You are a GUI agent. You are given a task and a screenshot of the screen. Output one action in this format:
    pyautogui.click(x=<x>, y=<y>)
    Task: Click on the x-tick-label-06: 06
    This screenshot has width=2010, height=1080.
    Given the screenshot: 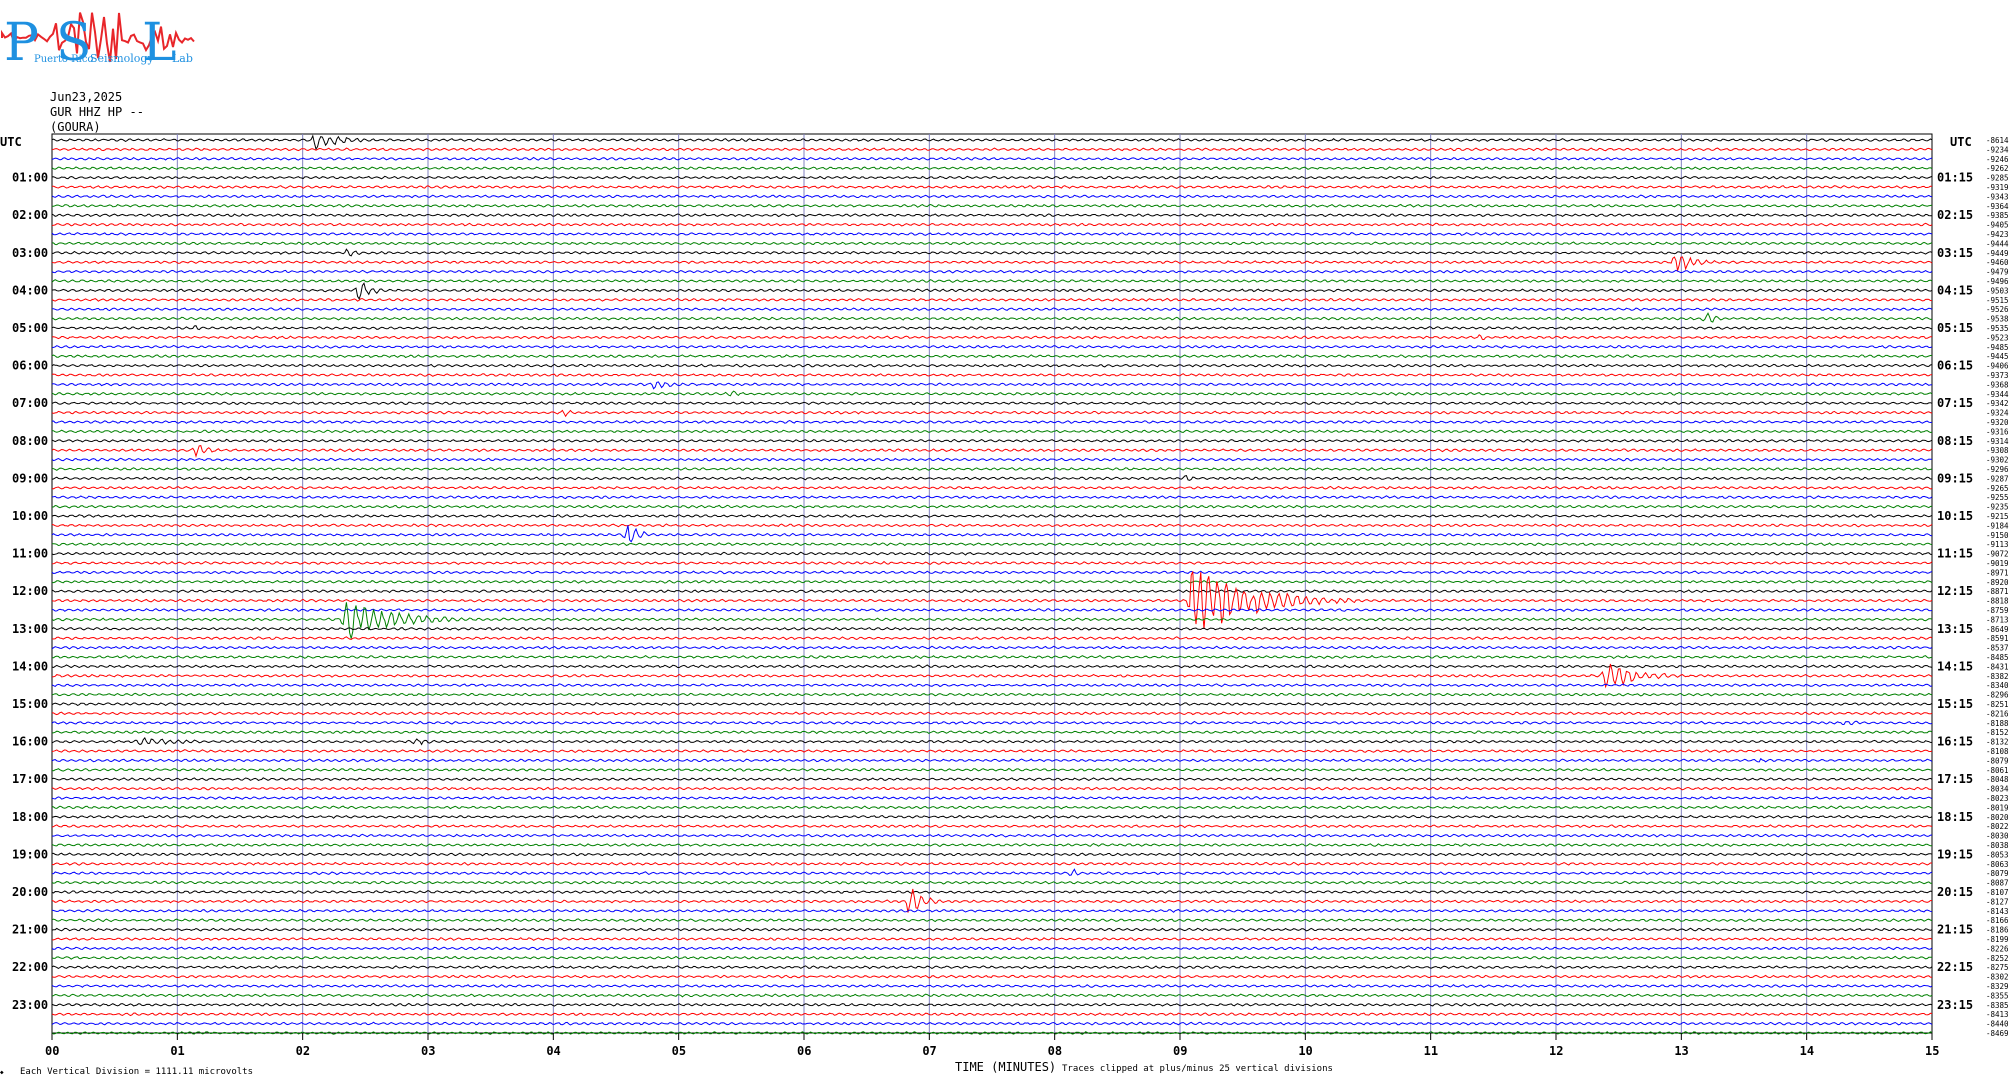 What is the action you would take?
    pyautogui.click(x=804, y=1051)
    